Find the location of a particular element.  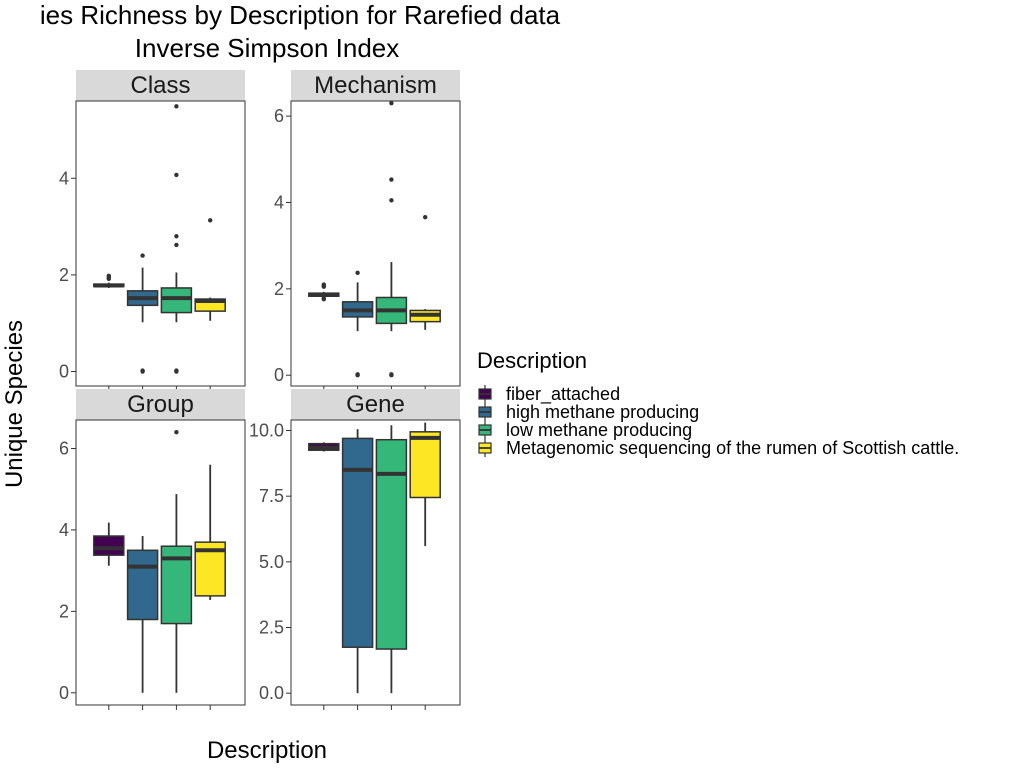

panel-gene: Gene 0.0 2.5 5.0 7.5 10.0 is located at coordinates (355, 549).